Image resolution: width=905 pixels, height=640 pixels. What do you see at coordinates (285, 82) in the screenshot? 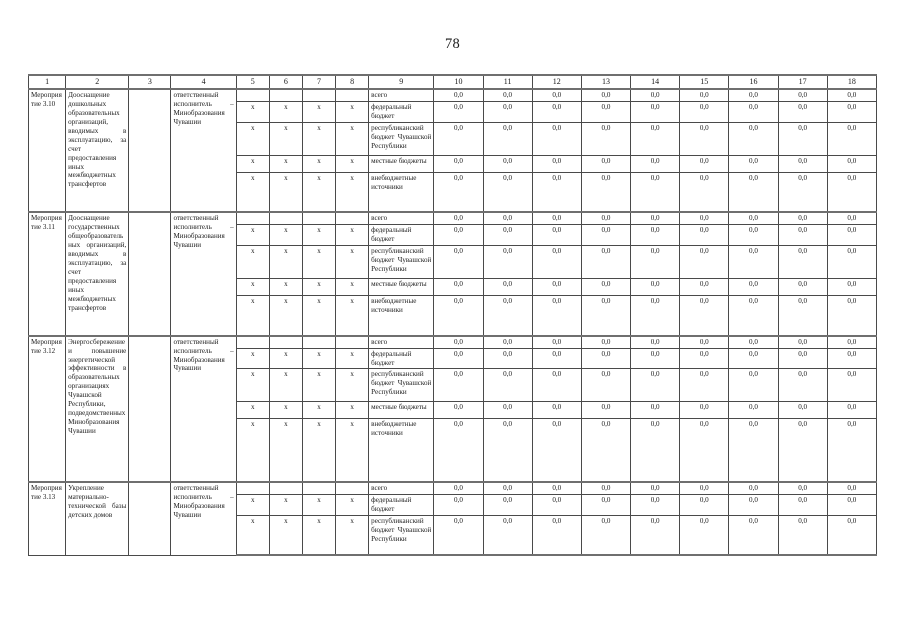
I see `column-number-6: 6` at bounding box center [285, 82].